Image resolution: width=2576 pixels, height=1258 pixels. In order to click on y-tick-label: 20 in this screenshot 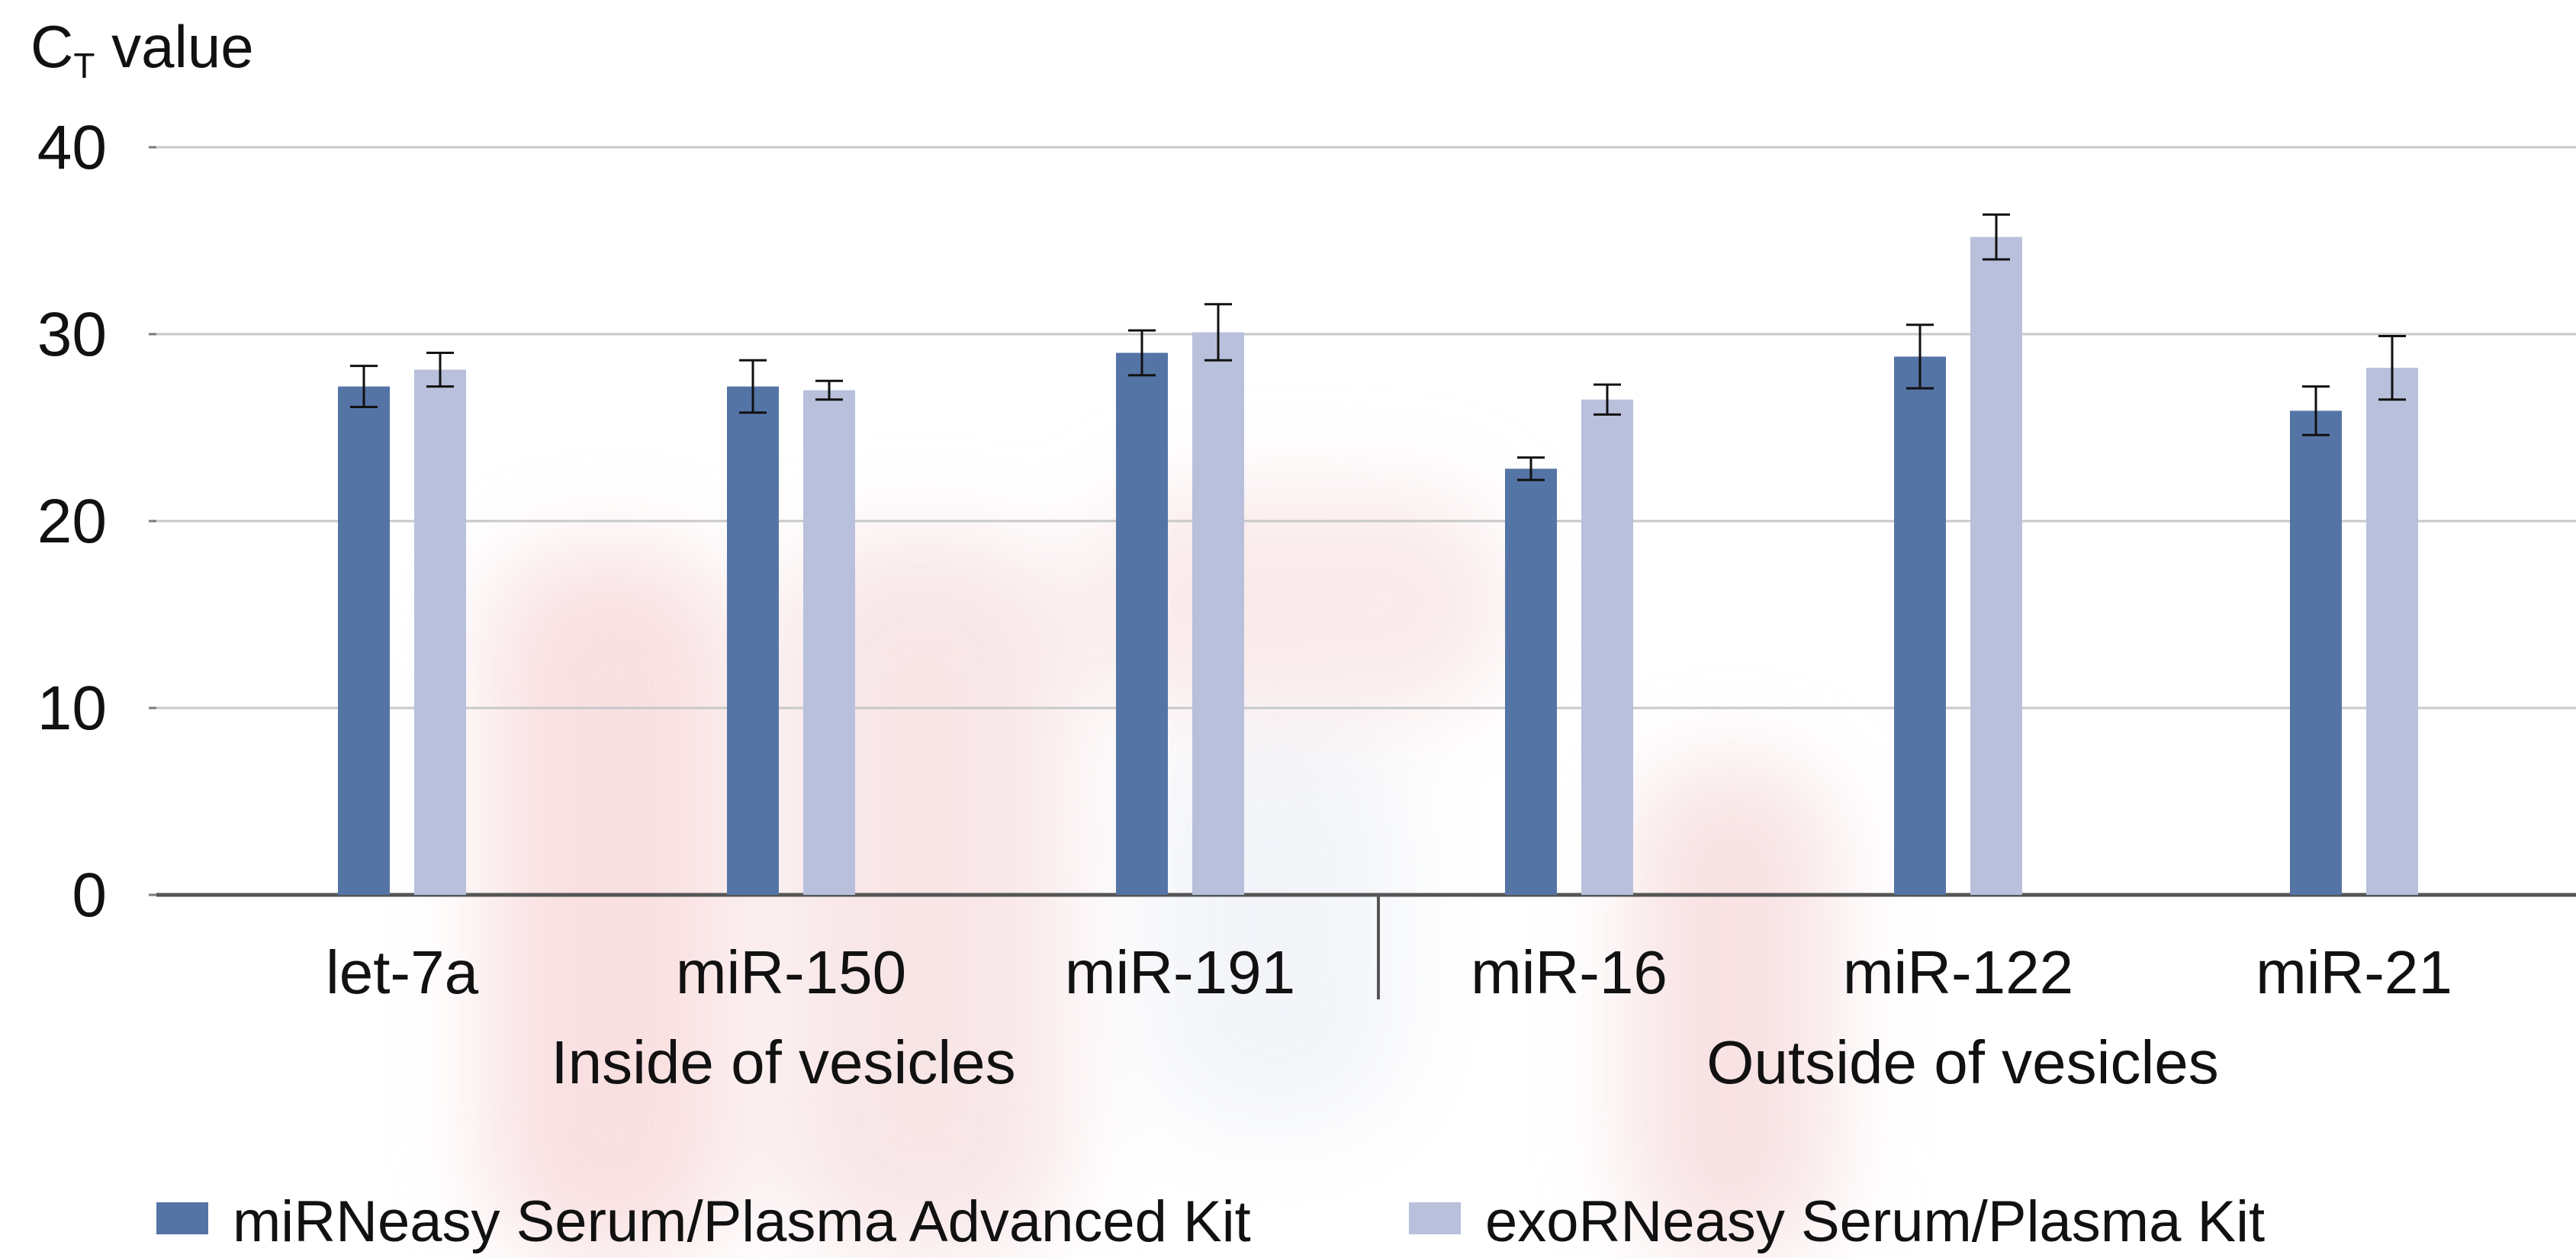, I will do `click(72, 521)`.